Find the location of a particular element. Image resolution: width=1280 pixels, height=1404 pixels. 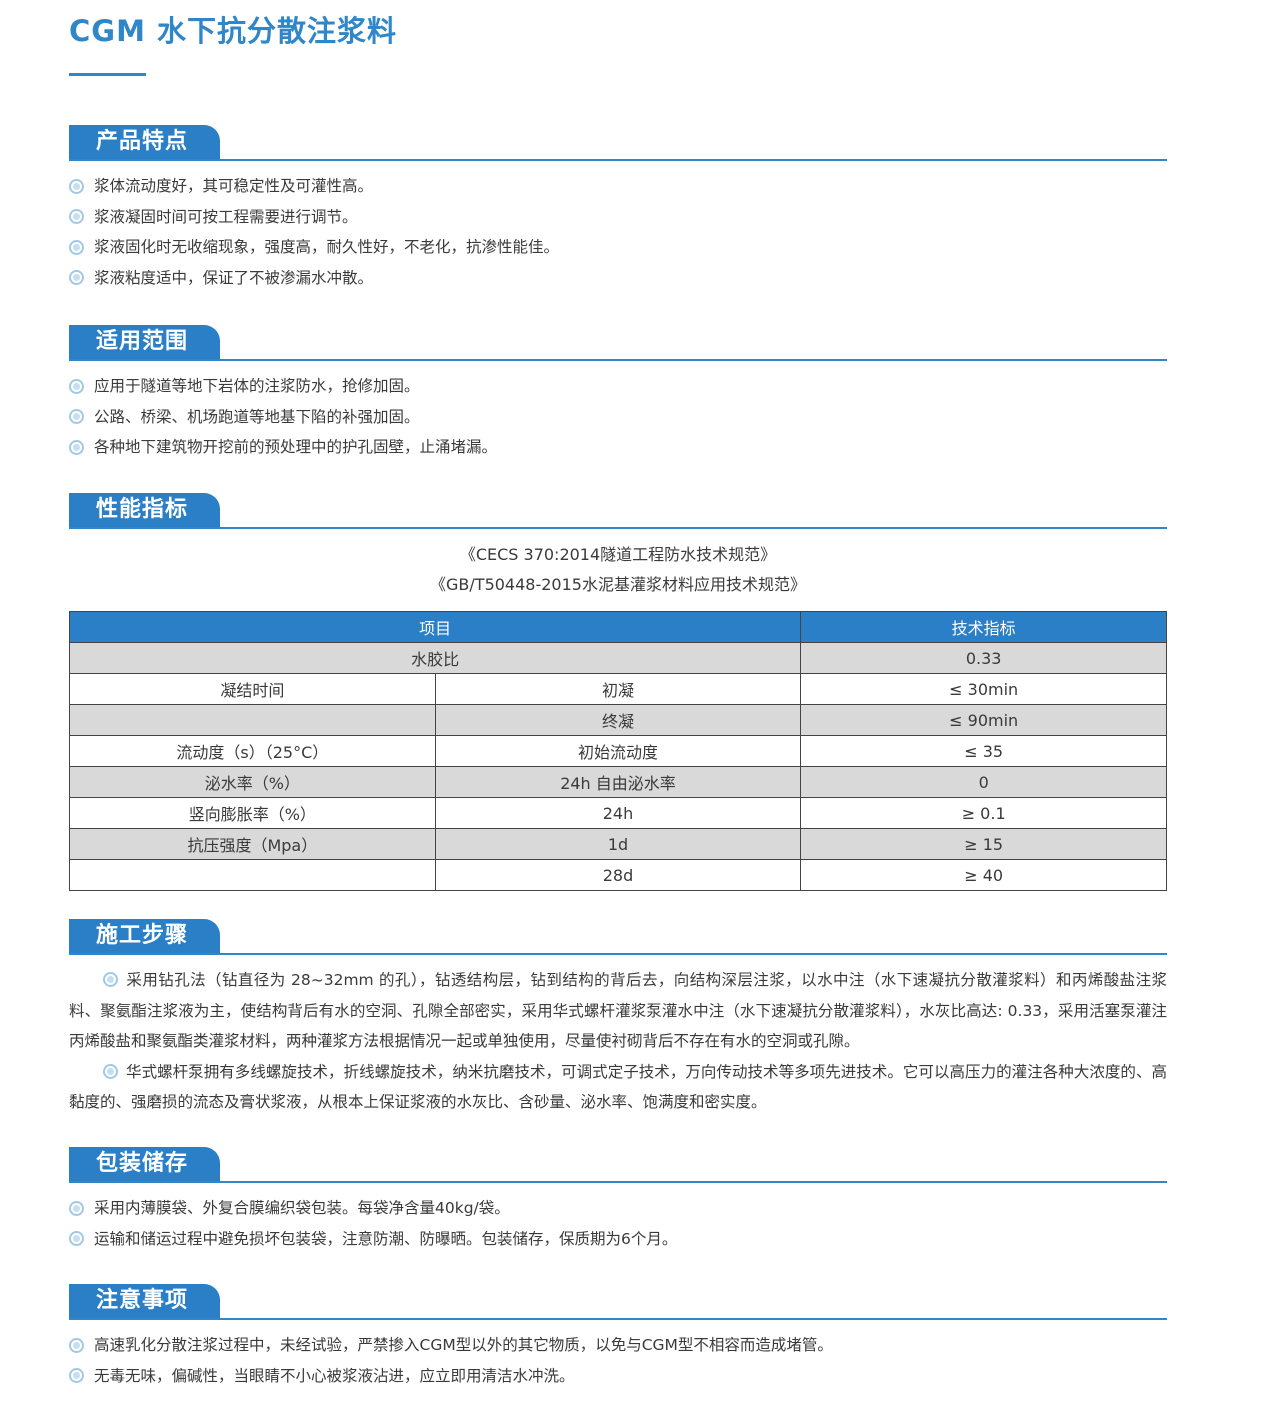

section-title: 产品特点 is located at coordinates (144, 142).